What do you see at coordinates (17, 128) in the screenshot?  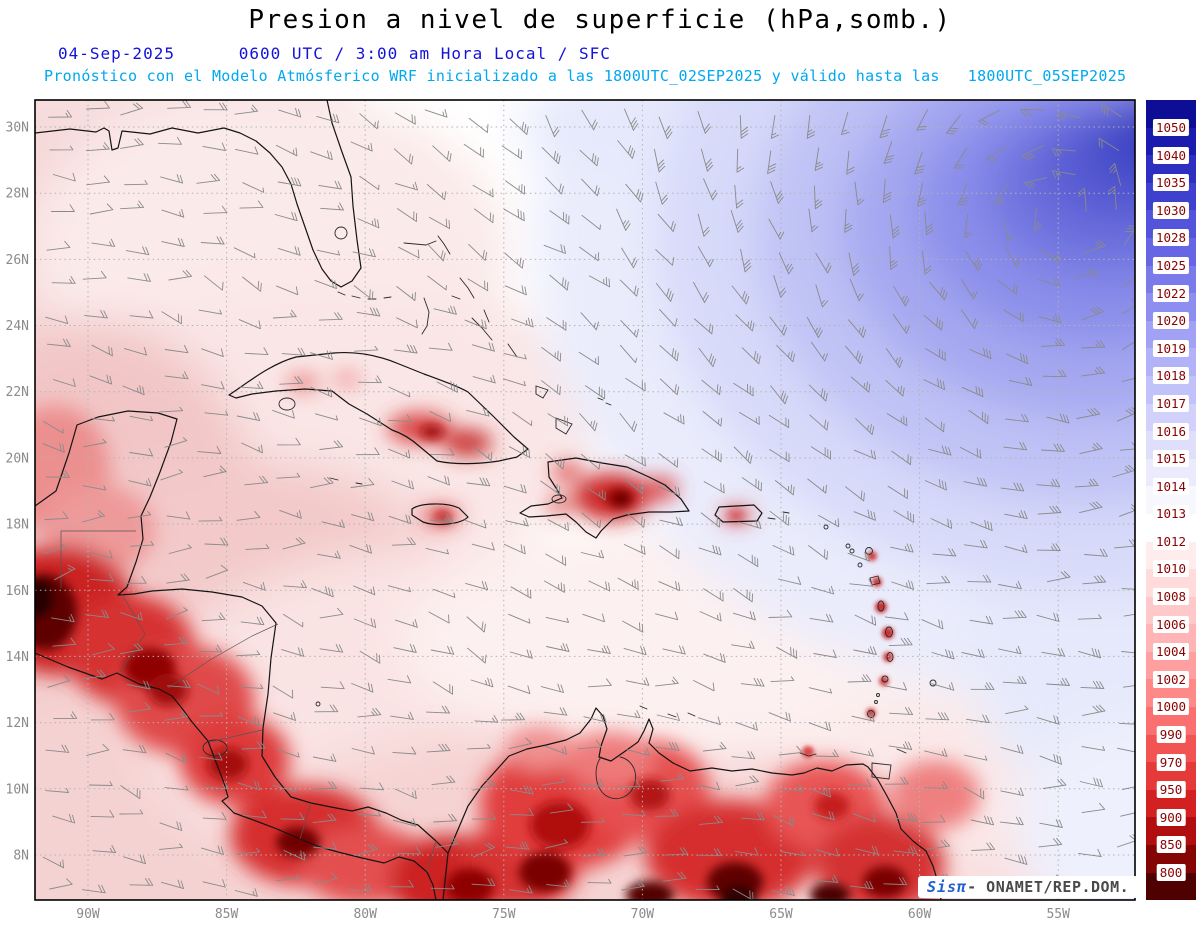 I see `lat-tick-label: 30N` at bounding box center [17, 128].